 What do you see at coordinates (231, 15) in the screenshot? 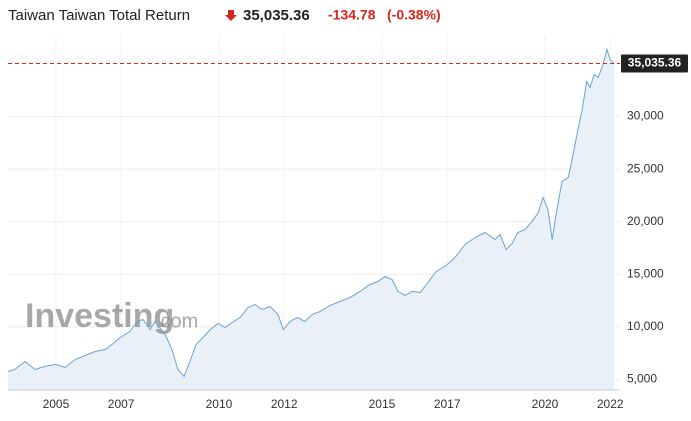
I see `down-arrow` at bounding box center [231, 15].